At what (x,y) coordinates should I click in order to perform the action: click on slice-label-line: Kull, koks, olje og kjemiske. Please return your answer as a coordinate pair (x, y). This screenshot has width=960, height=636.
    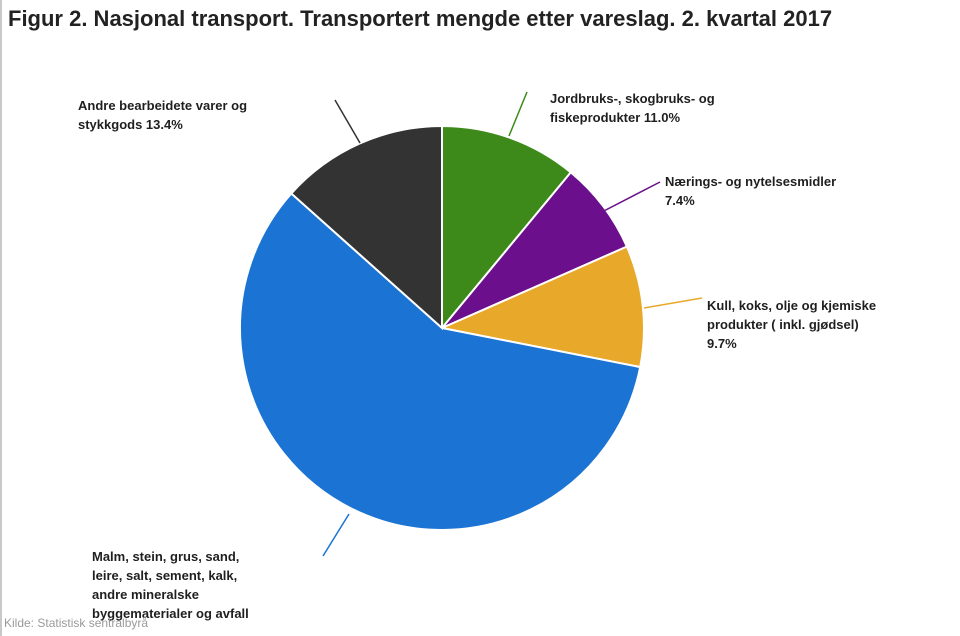
    Looking at the image, I should click on (791, 305).